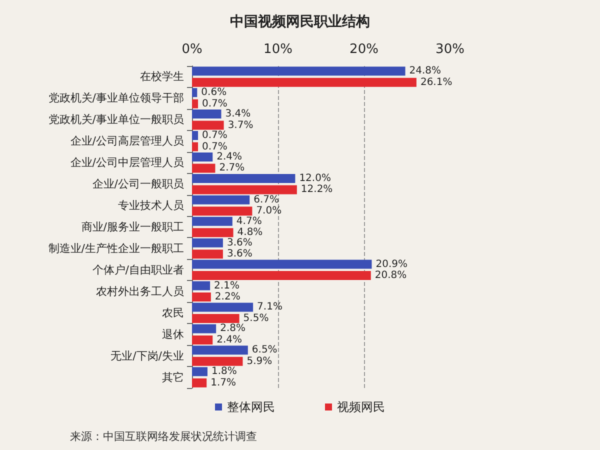 This screenshot has width=600, height=450. I want to click on data-label: 24.8%, so click(425, 71).